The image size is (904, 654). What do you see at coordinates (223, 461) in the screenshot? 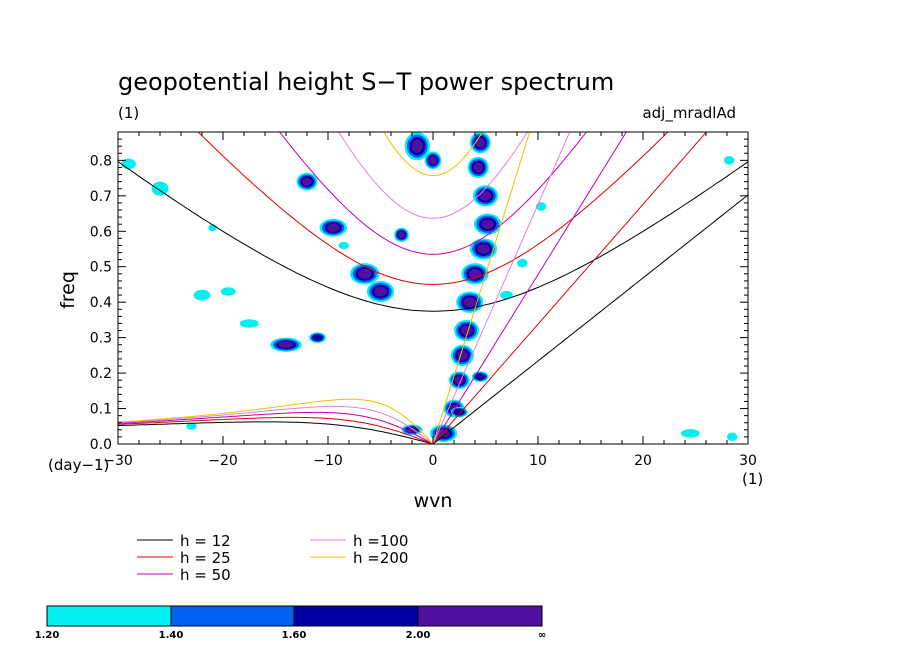
I see `x-tick-label: −20` at bounding box center [223, 461].